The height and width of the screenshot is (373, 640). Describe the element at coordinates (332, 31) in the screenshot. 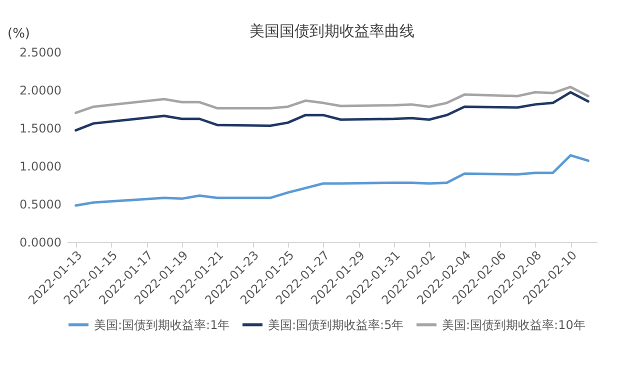

I see `chart-title: 美国国债到期收益率曲线` at that location.